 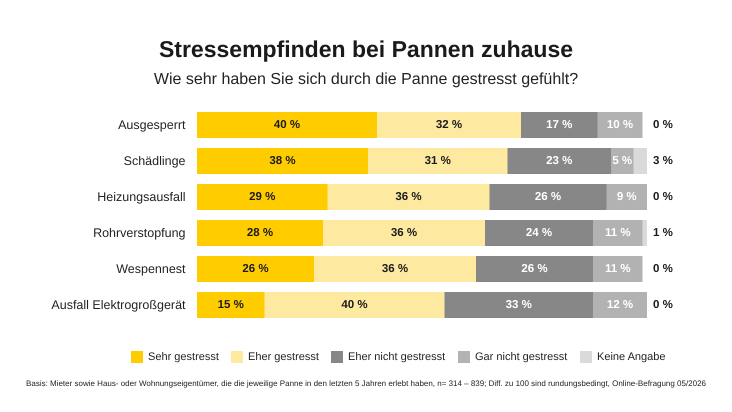 What do you see at coordinates (631, 357) in the screenshot?
I see `legend-label: Keine Angabe` at bounding box center [631, 357].